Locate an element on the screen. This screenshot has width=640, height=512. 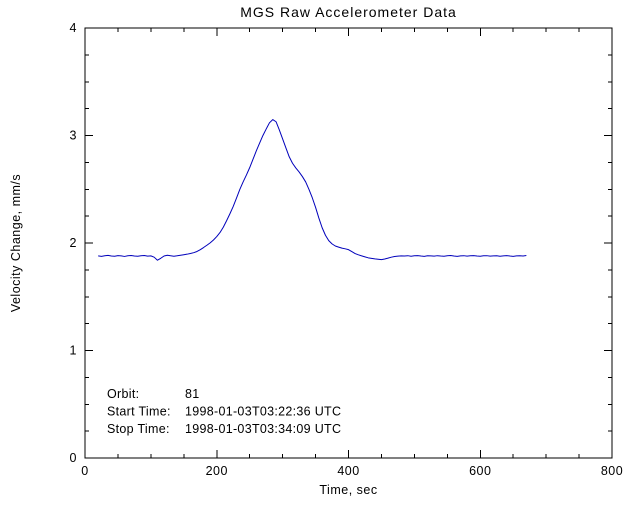
x-tick-label: 0 is located at coordinates (84, 471).